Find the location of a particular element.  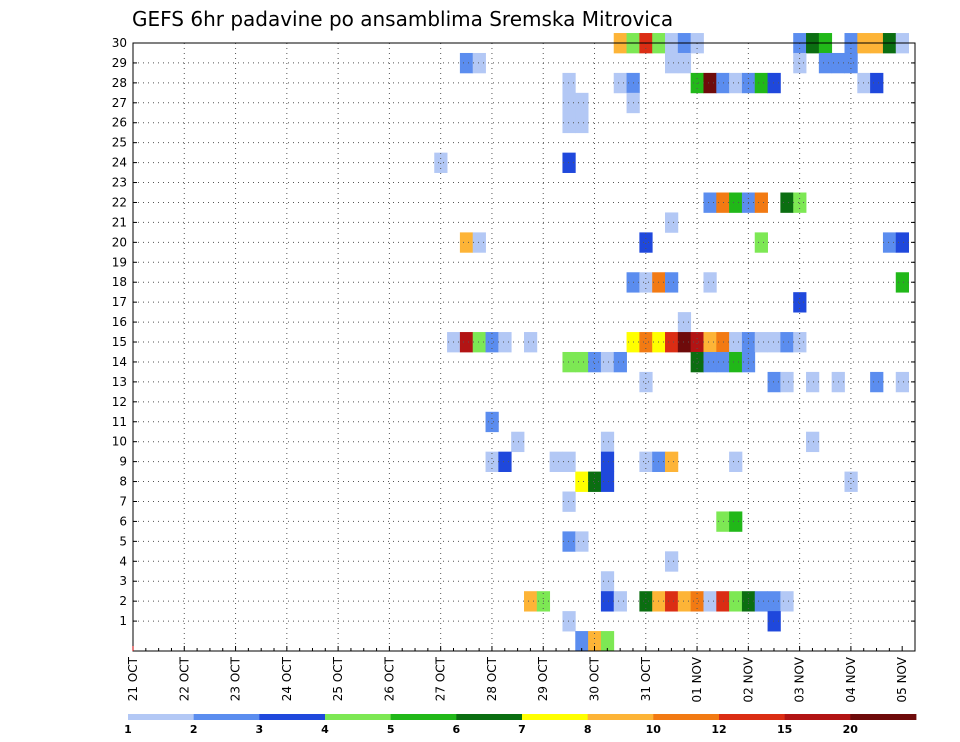

y-tick-label: 16 is located at coordinates (119, 322).